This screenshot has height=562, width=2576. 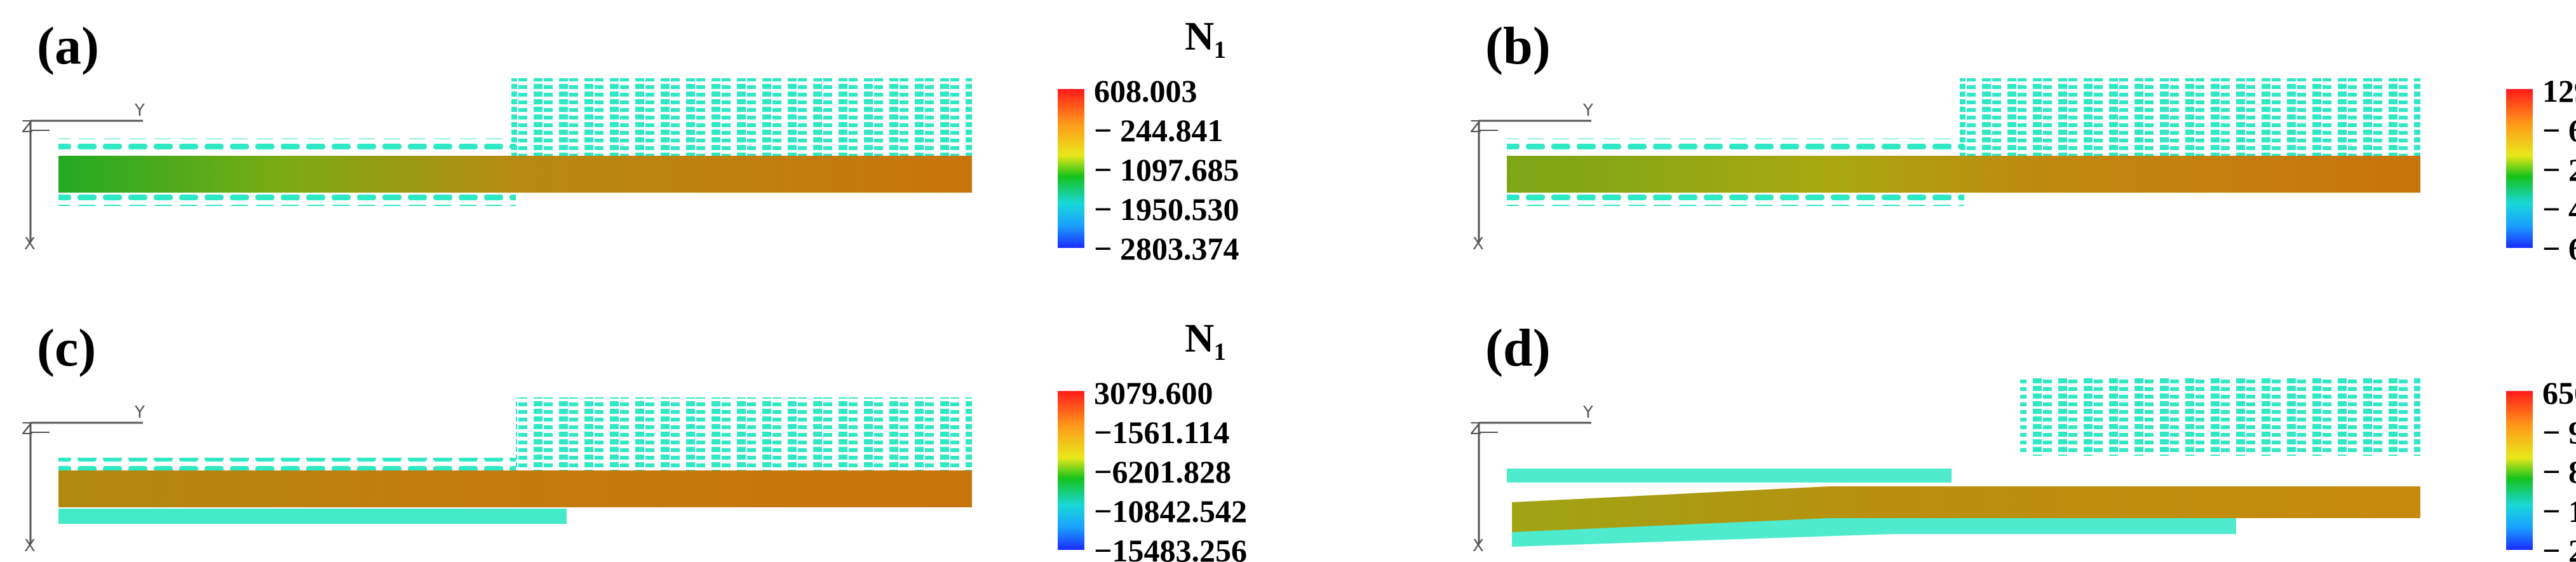 I want to click on panel-label: (d), so click(x=1518, y=348).